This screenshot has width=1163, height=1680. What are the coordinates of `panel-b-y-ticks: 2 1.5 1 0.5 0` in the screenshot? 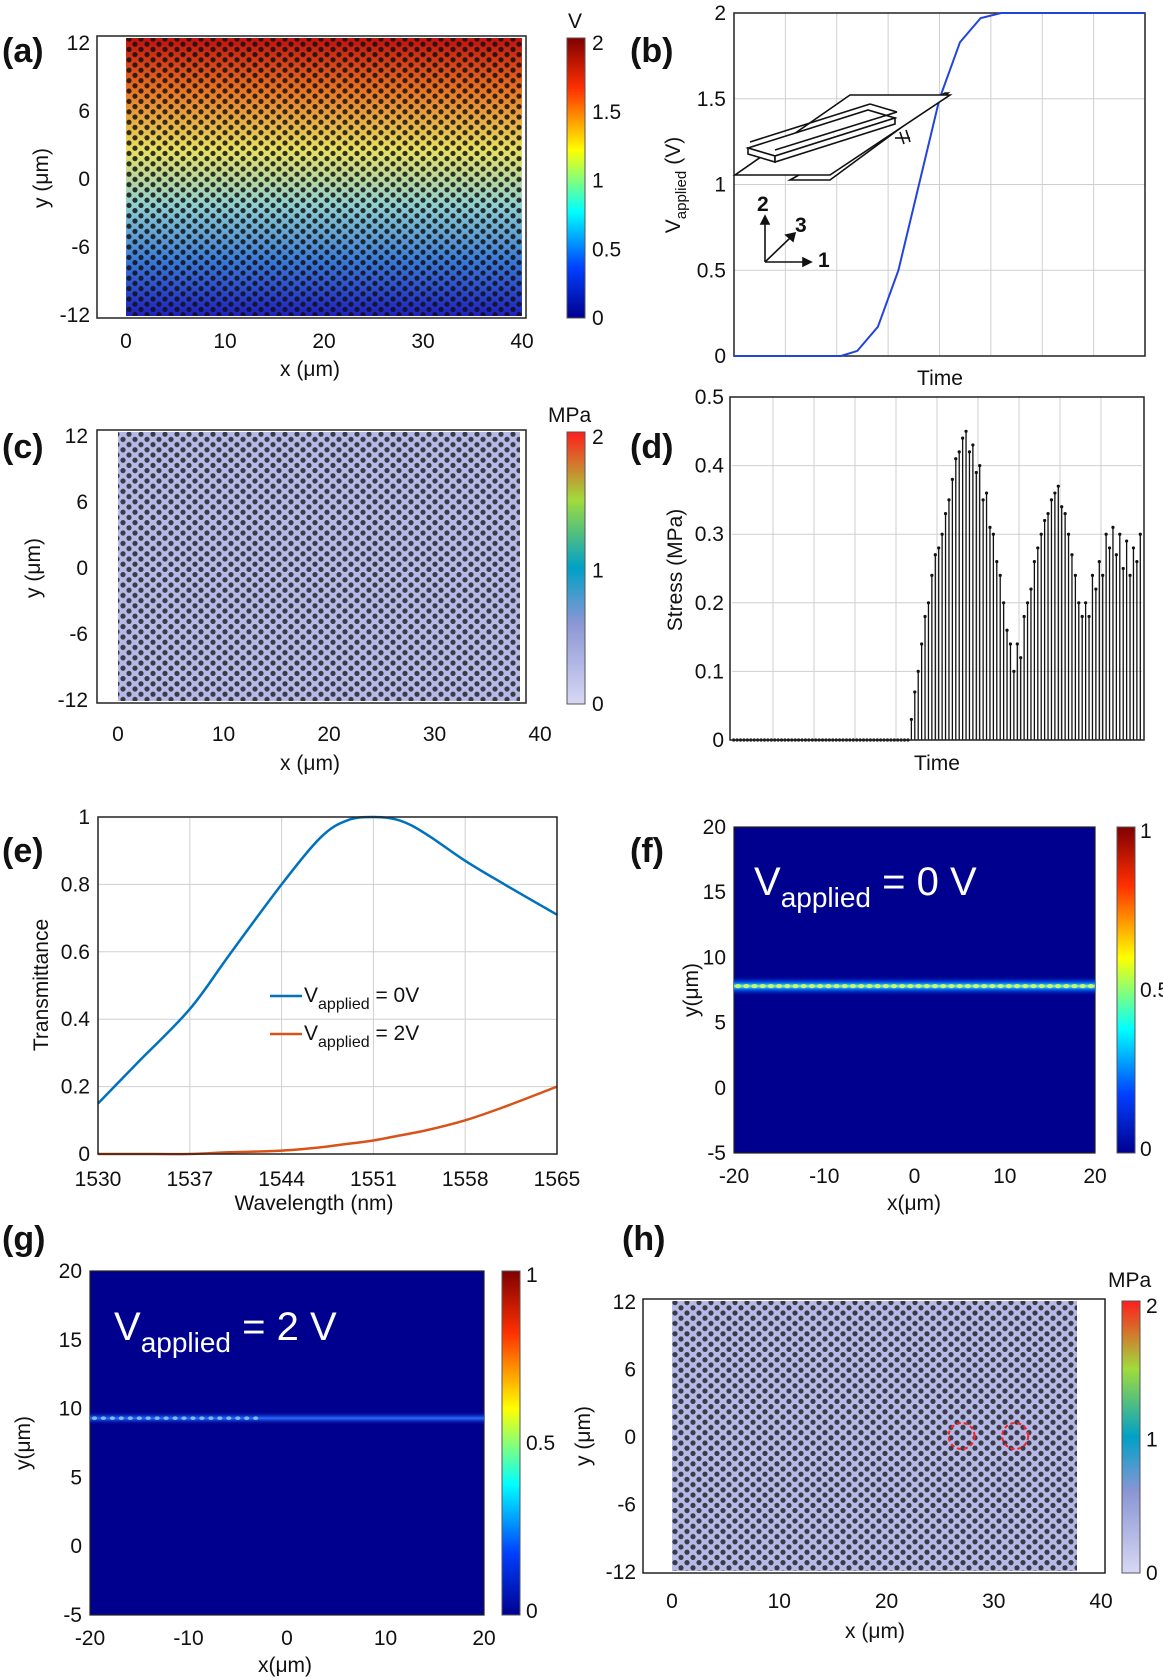 It's located at (711, 185).